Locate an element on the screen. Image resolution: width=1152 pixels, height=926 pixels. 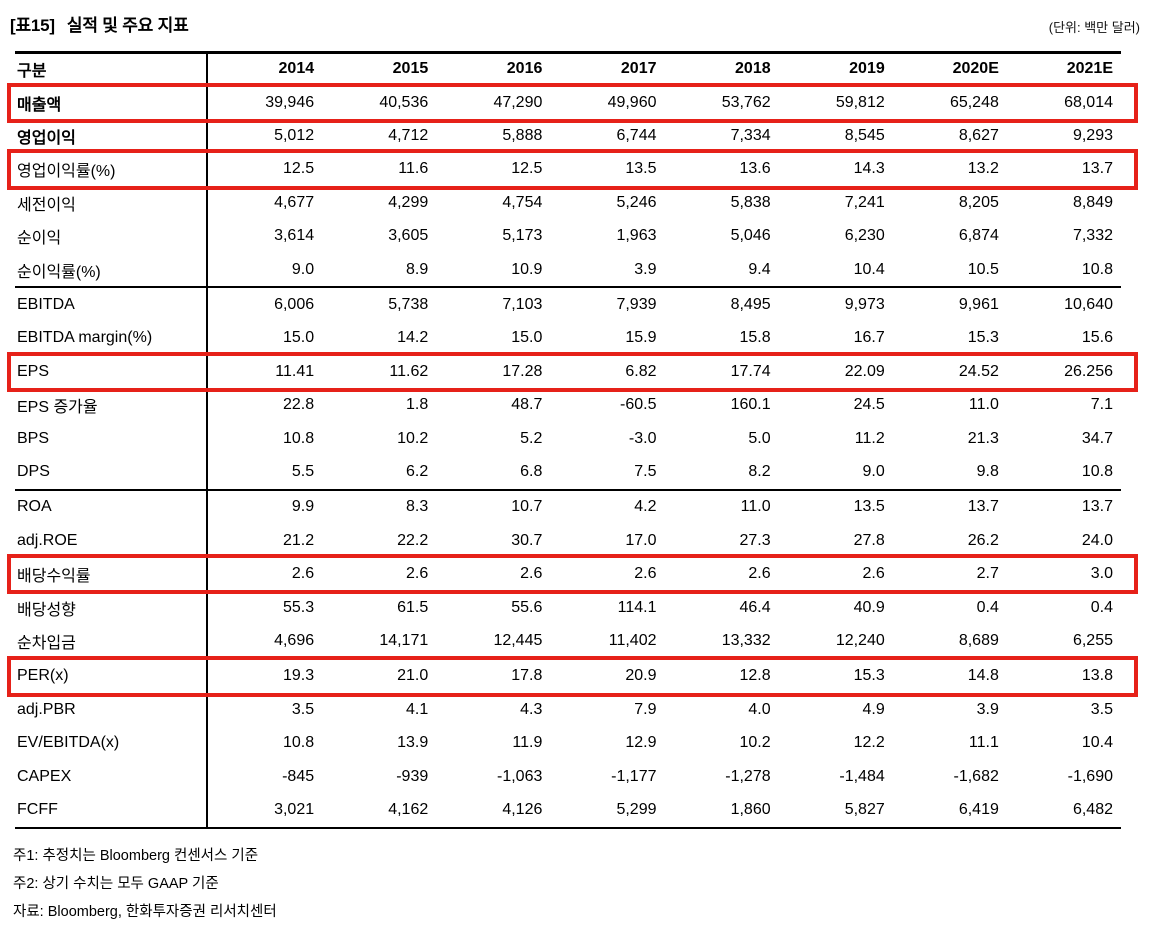
value-cell: 24.5 is located at coordinates (869, 405).